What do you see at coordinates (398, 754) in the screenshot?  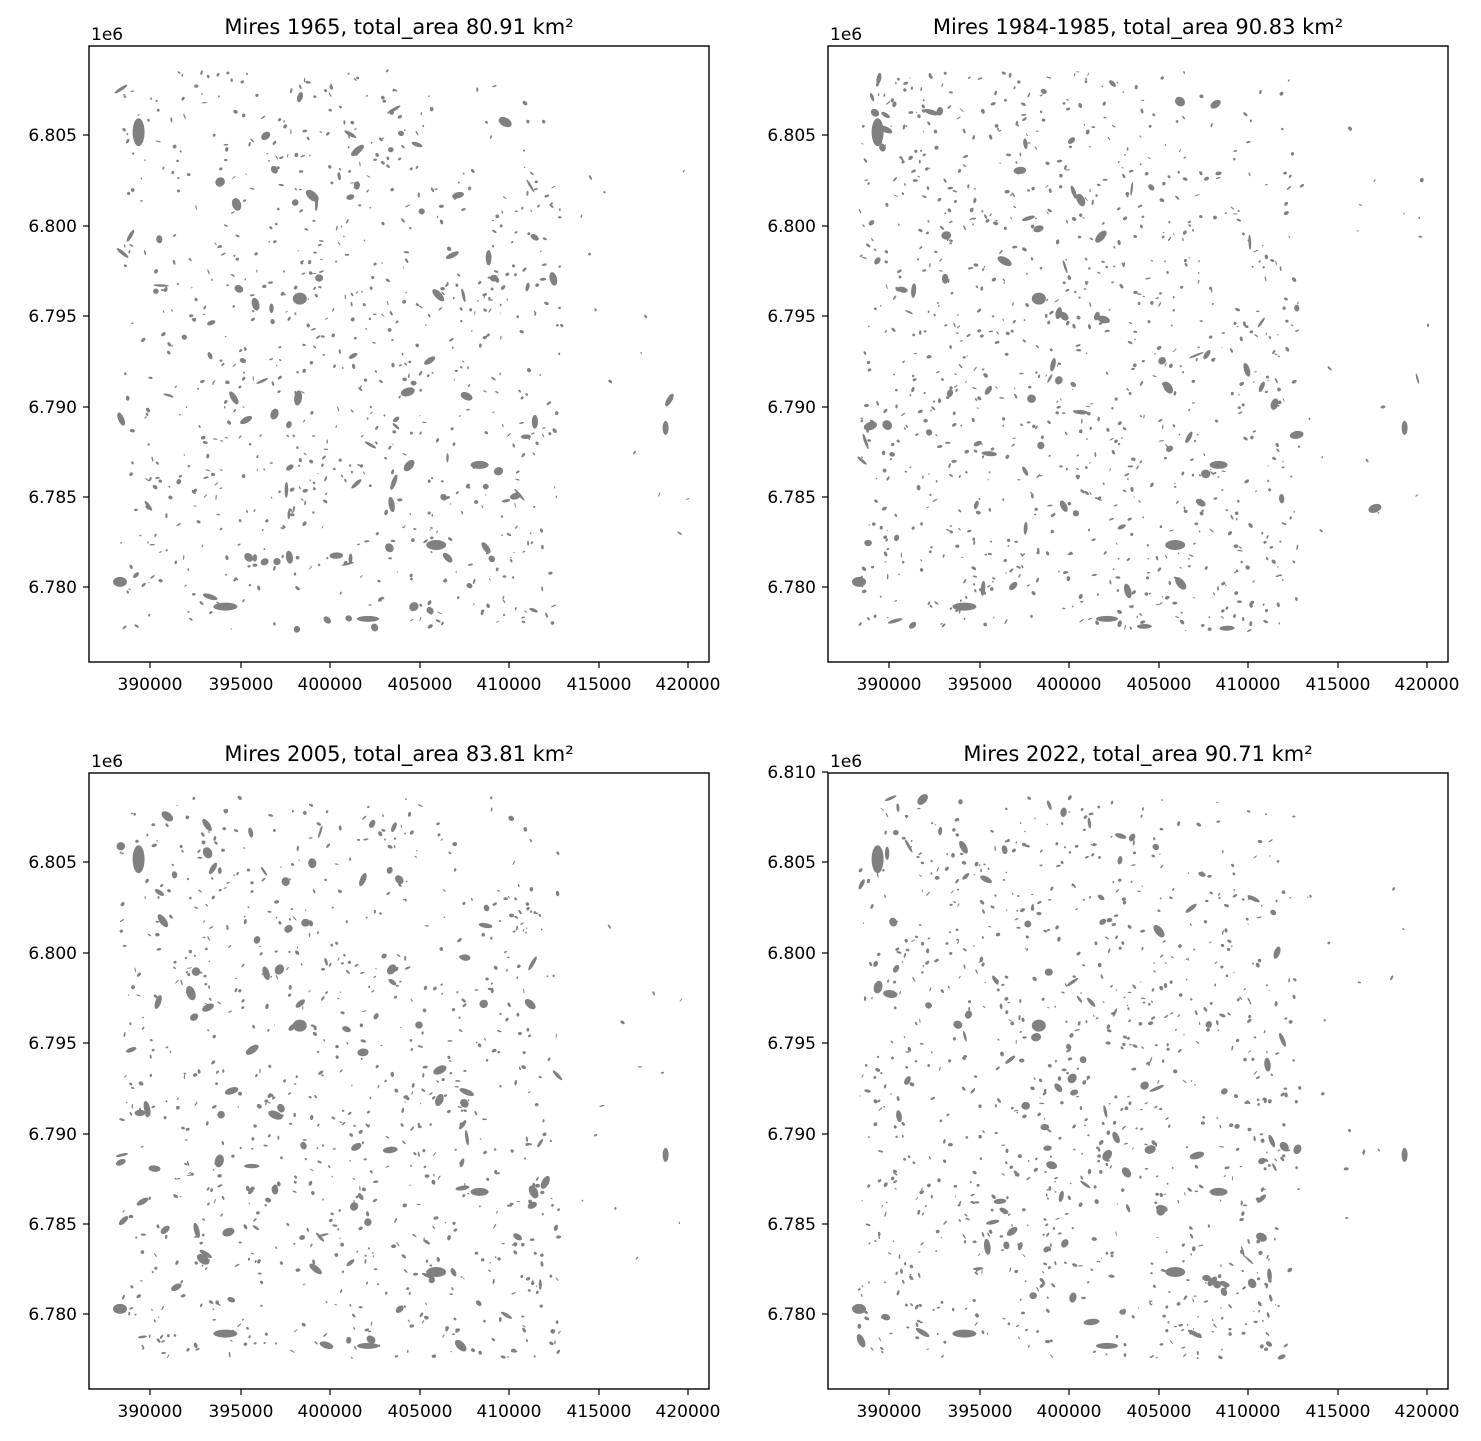 I see `panel-title: Mires 2005, total_area 83.81 km²` at bounding box center [398, 754].